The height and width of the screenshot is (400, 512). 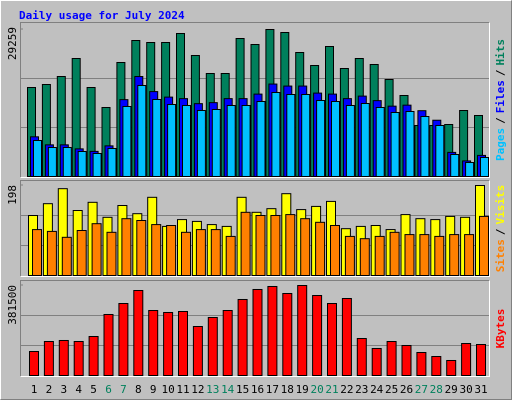 I want to click on x-tick-label: 25, so click(x=391, y=389).